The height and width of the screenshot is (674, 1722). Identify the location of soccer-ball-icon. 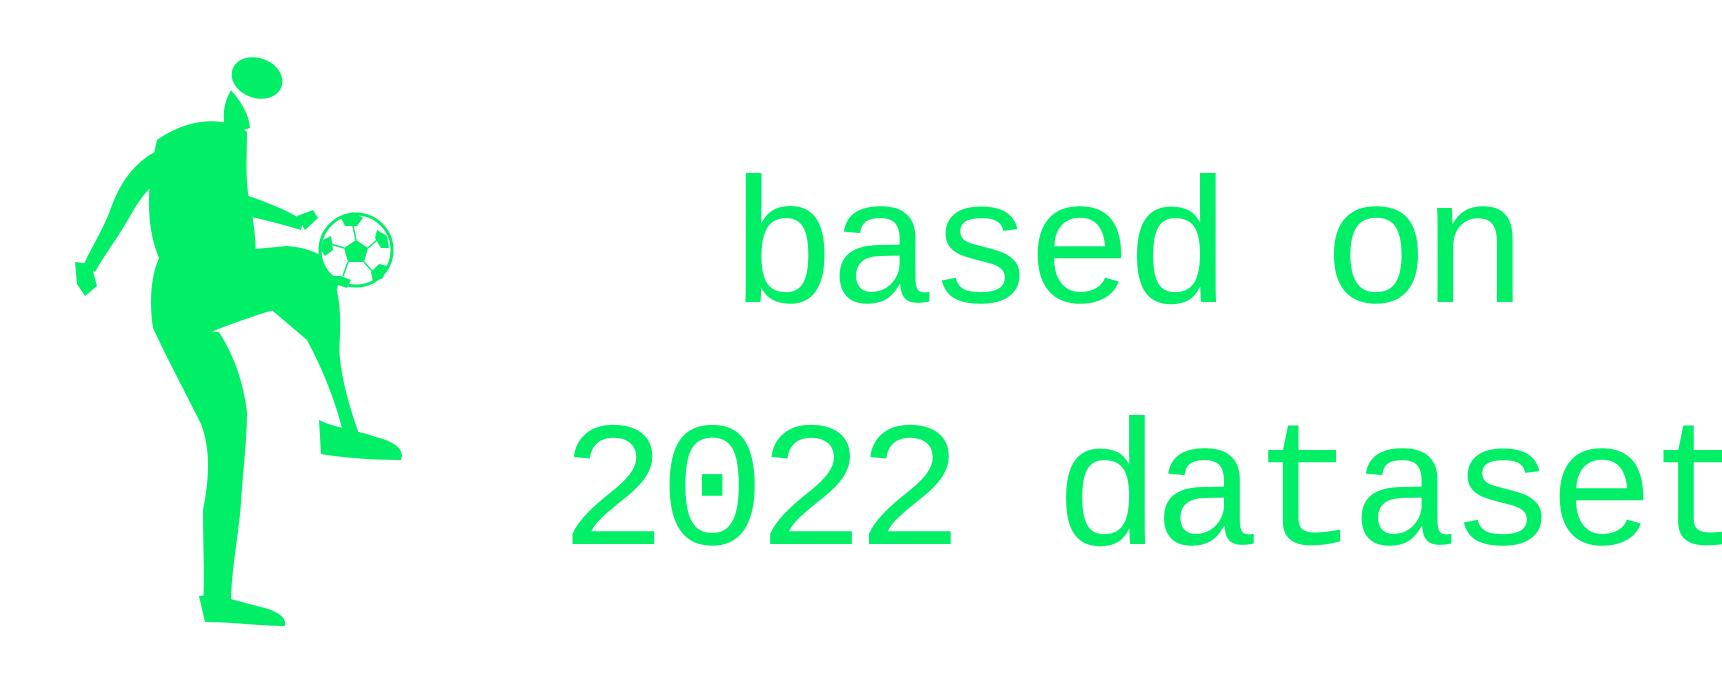
(356, 250).